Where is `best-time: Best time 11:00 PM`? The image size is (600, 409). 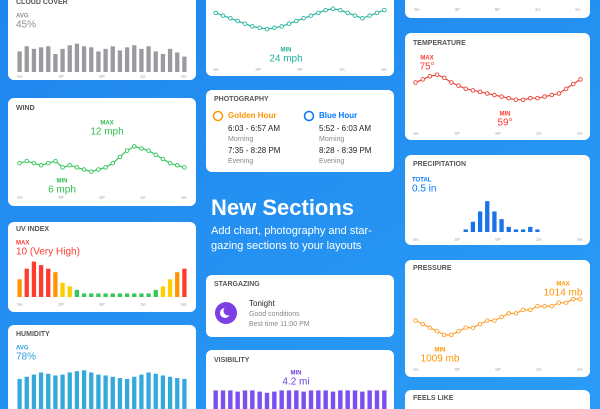 best-time: Best time 11:00 PM is located at coordinates (279, 324).